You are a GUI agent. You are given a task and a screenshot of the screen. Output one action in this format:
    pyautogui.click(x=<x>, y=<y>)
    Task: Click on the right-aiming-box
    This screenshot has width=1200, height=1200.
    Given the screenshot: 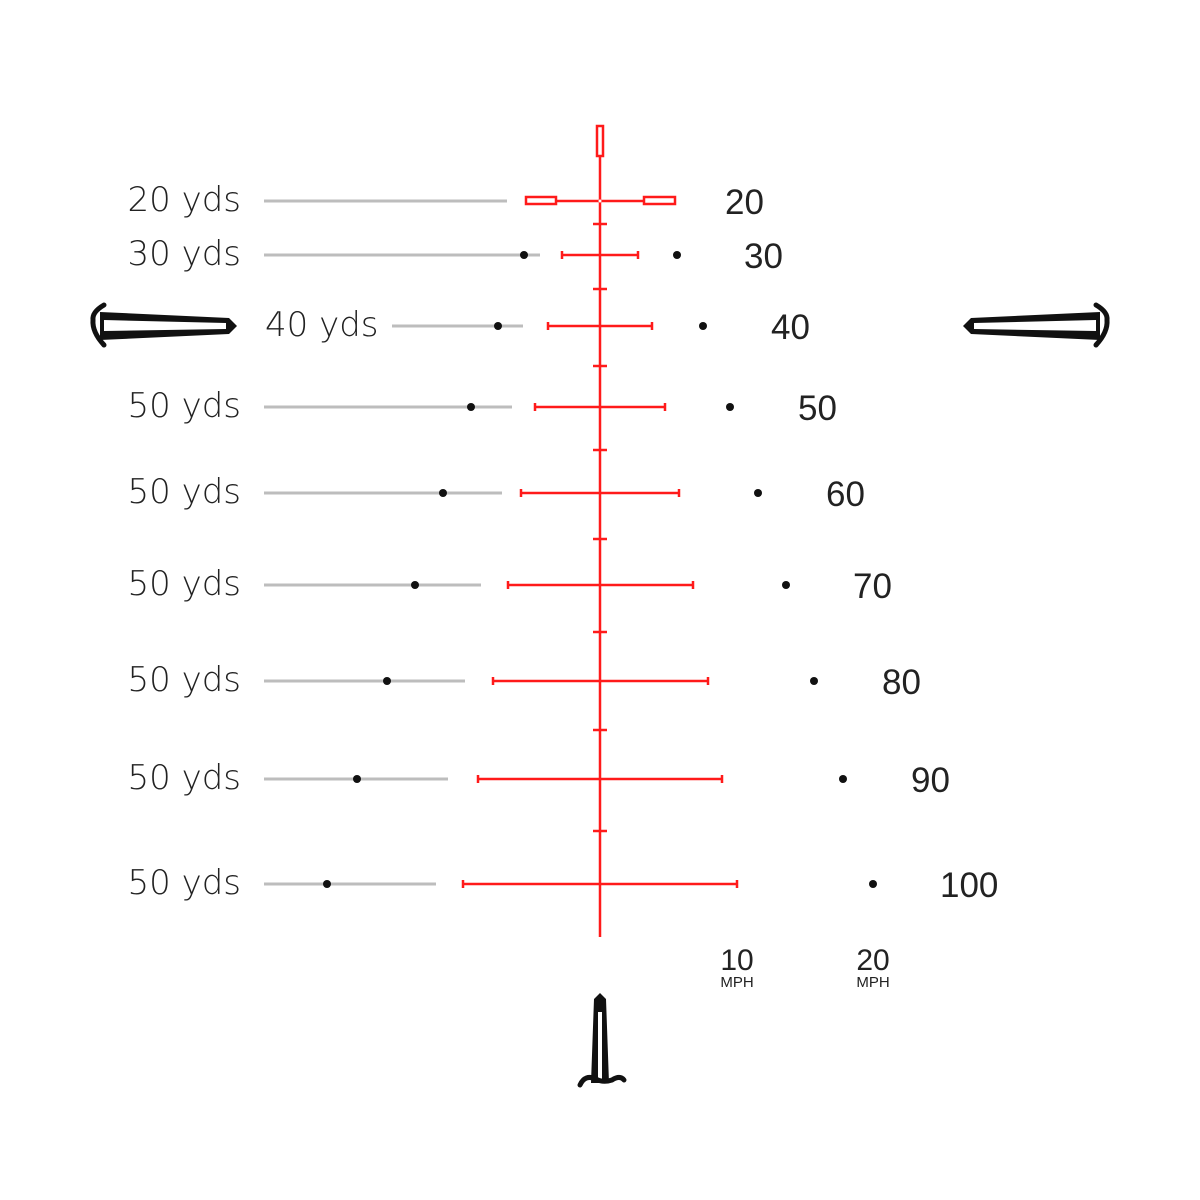 What is the action you would take?
    pyautogui.click(x=659, y=200)
    